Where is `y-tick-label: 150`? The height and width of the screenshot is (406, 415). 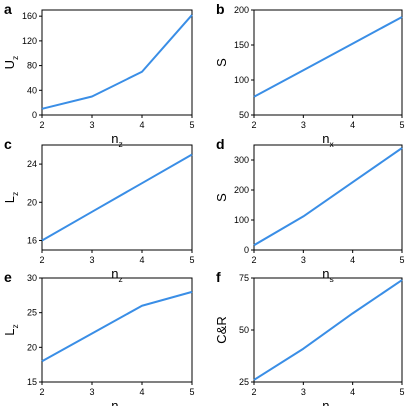 y-tick-label: 150 is located at coordinates (241, 45).